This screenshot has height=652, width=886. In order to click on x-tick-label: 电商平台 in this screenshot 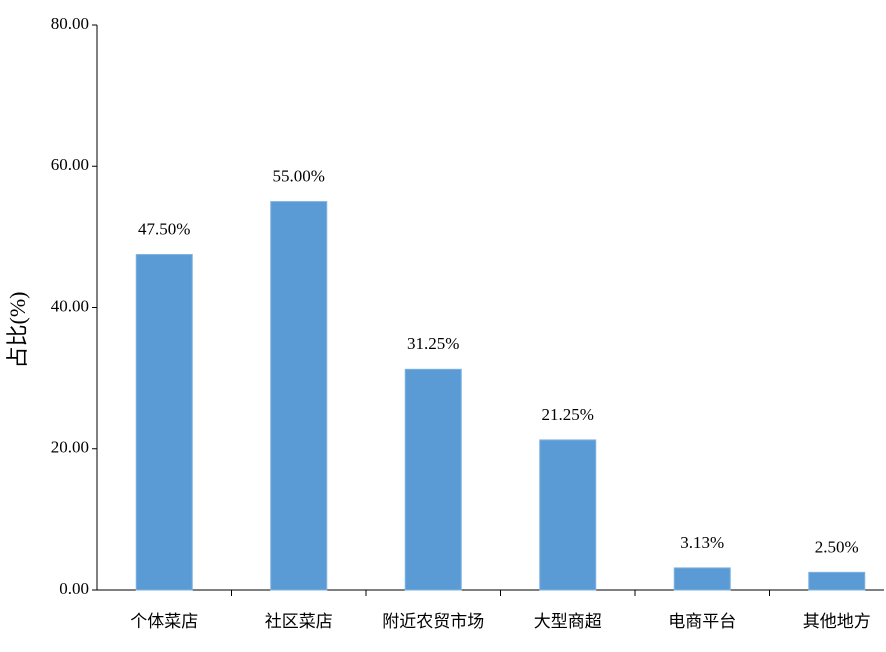, I will do `click(702, 622)`.